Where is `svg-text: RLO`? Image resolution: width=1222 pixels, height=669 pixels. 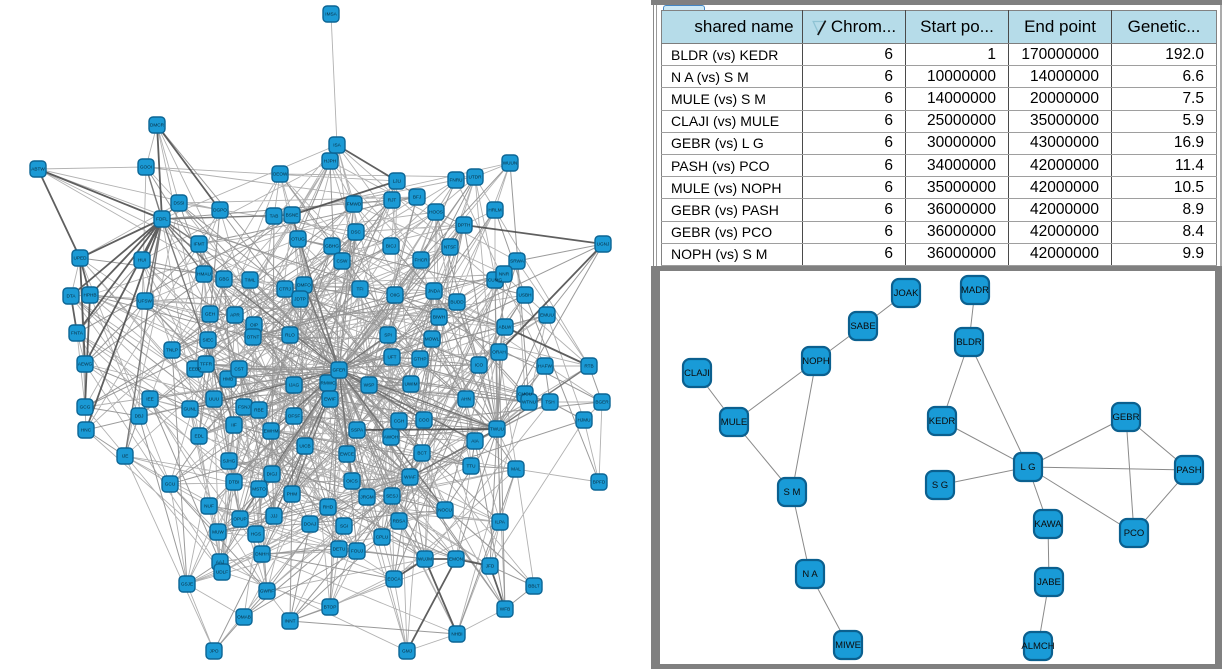
svg-text: RLO is located at coordinates (290, 335).